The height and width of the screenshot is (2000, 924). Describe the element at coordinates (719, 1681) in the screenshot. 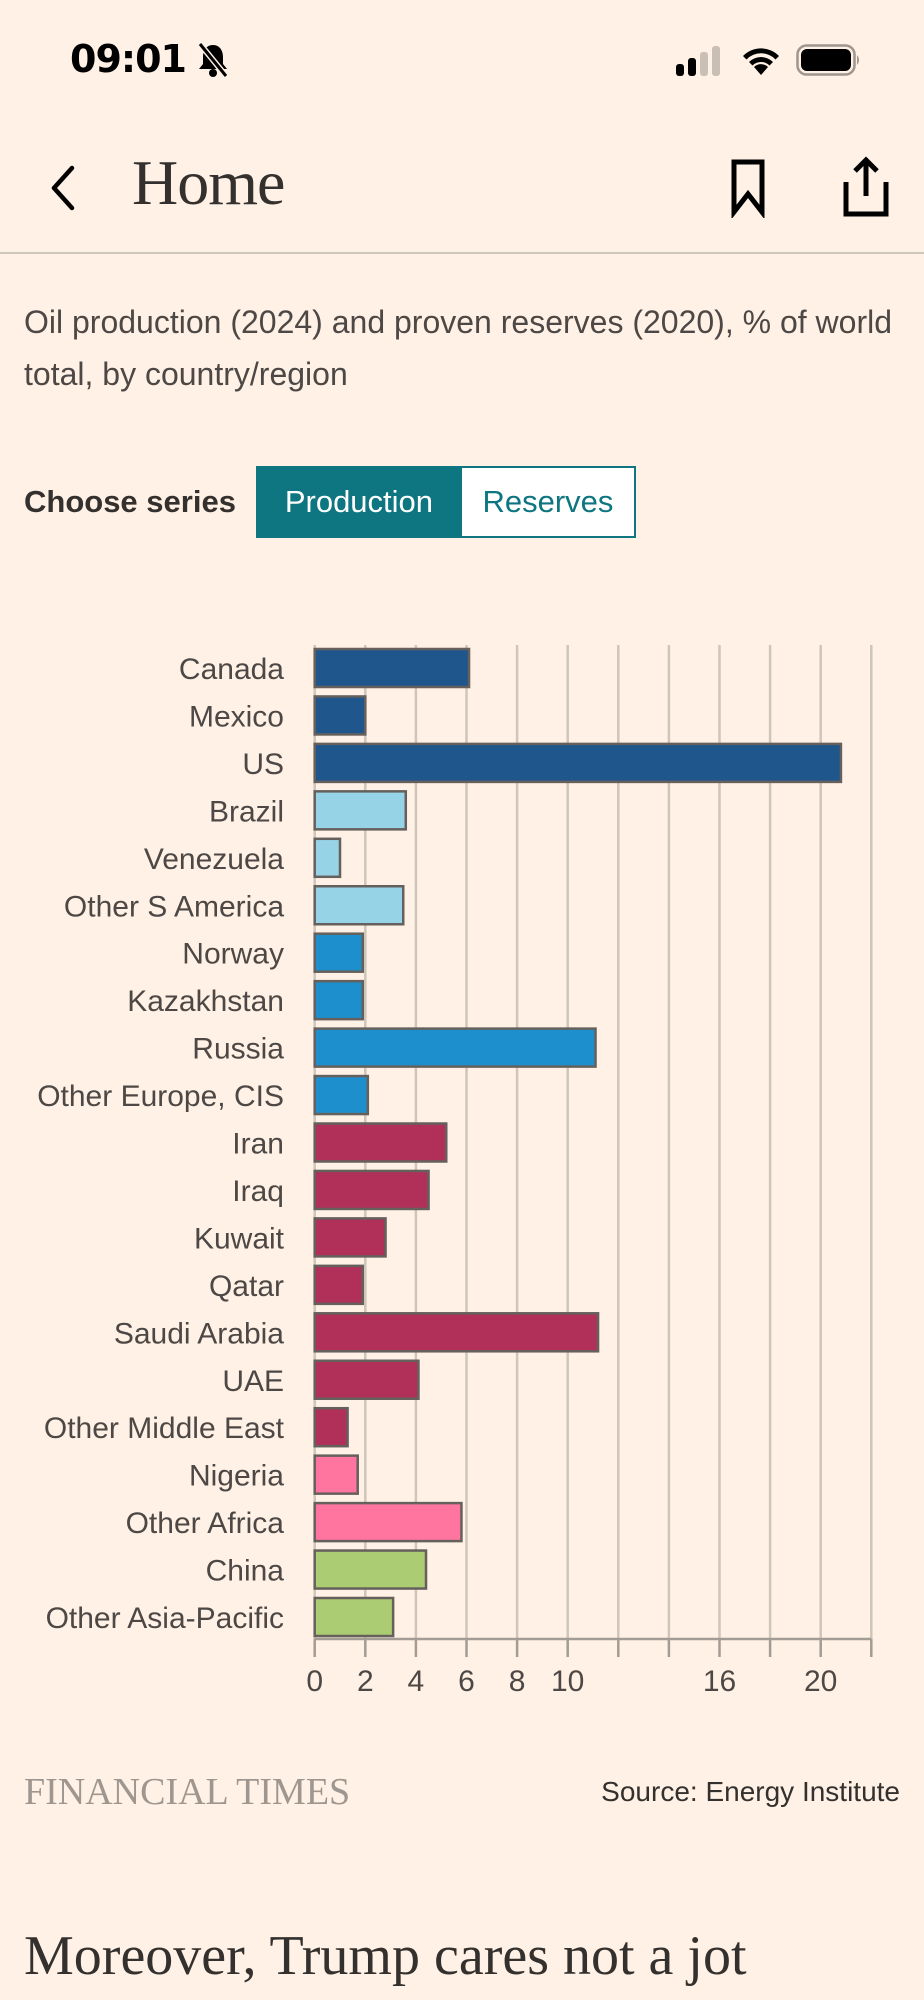

I see `x-tick-label: 16` at that location.